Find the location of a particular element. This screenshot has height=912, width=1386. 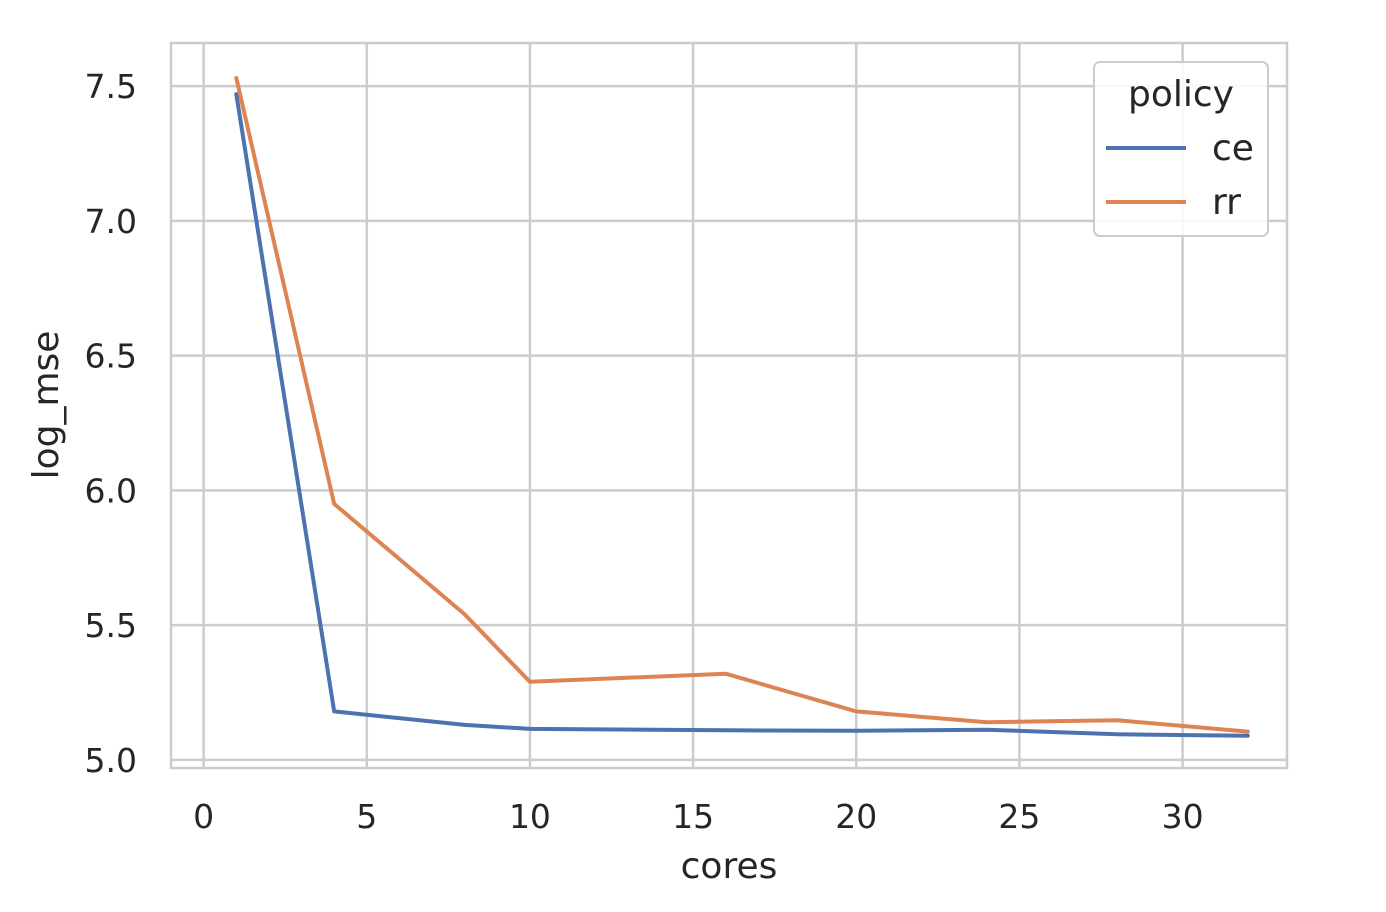

x-tick-label: 20 is located at coordinates (856, 816).